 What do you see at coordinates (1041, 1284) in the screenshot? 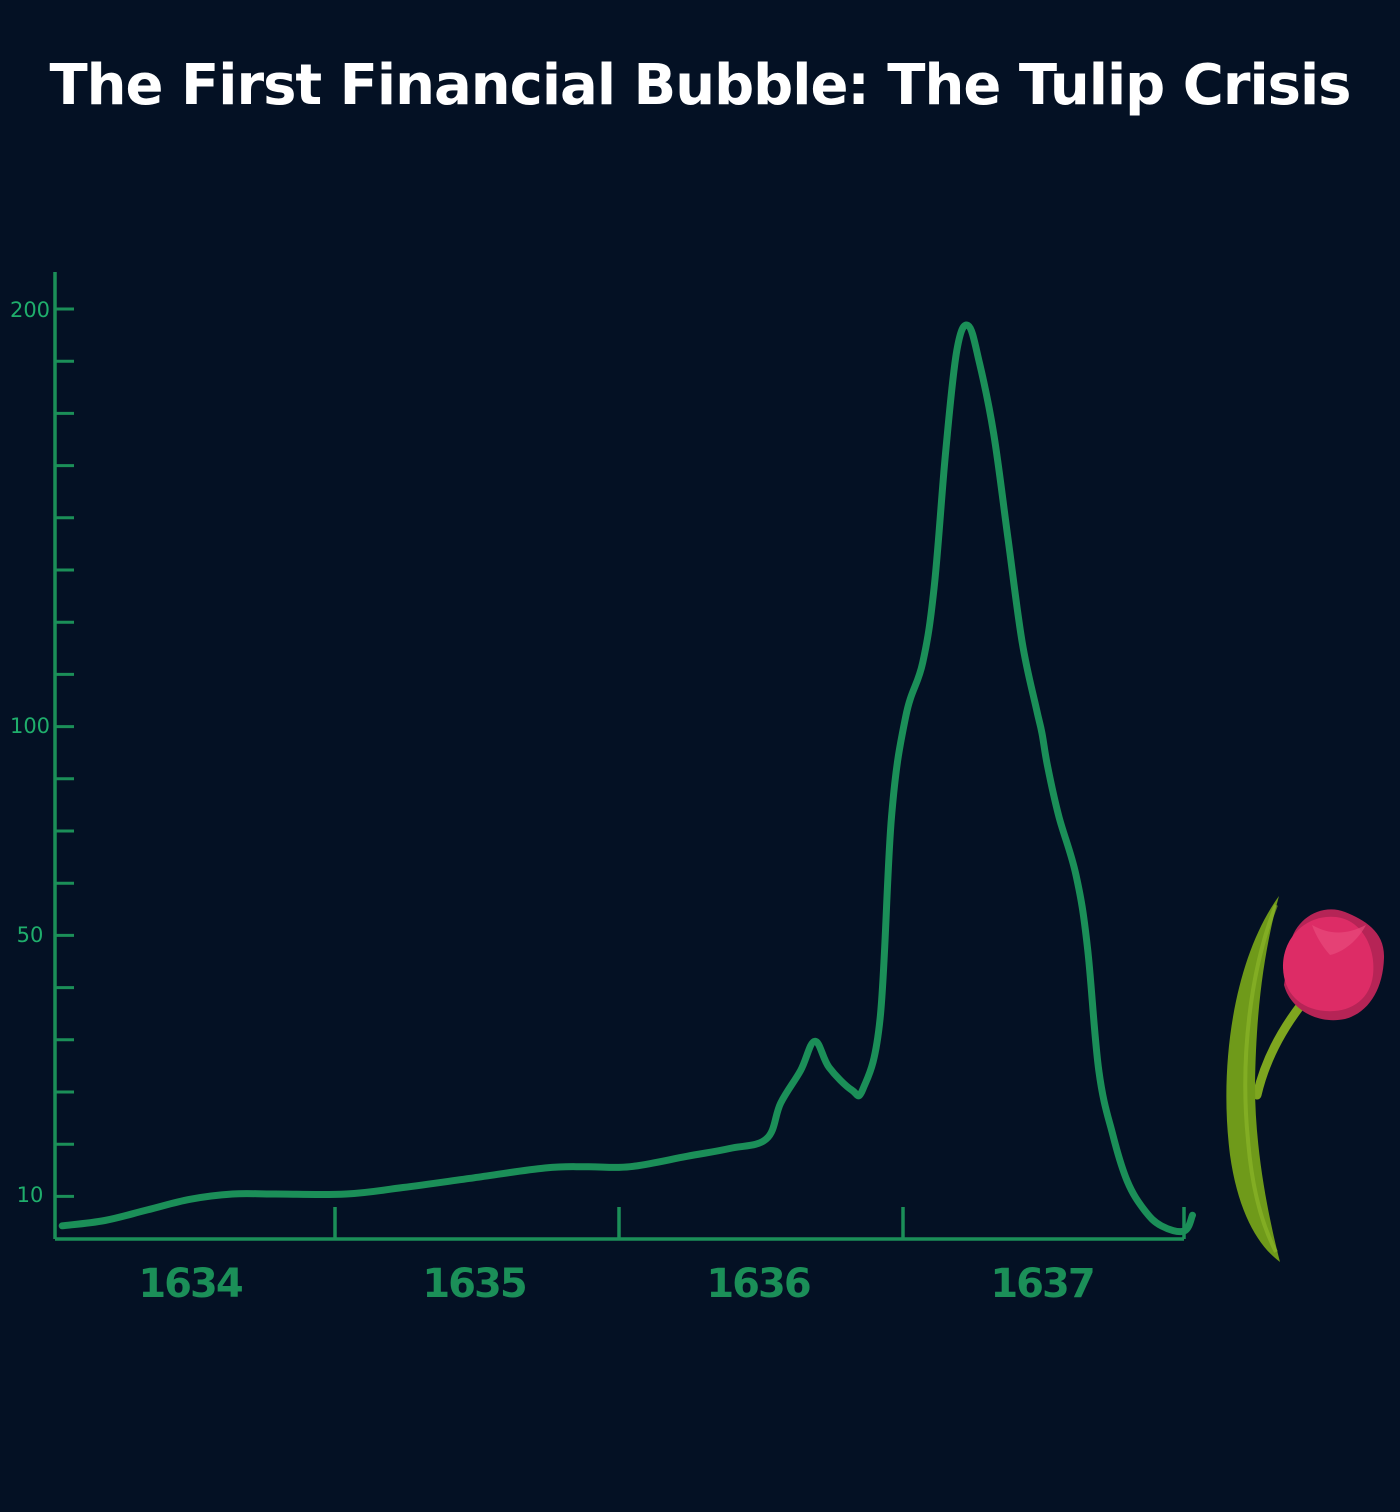
I see `x-tick-label: 1637` at bounding box center [1041, 1284].